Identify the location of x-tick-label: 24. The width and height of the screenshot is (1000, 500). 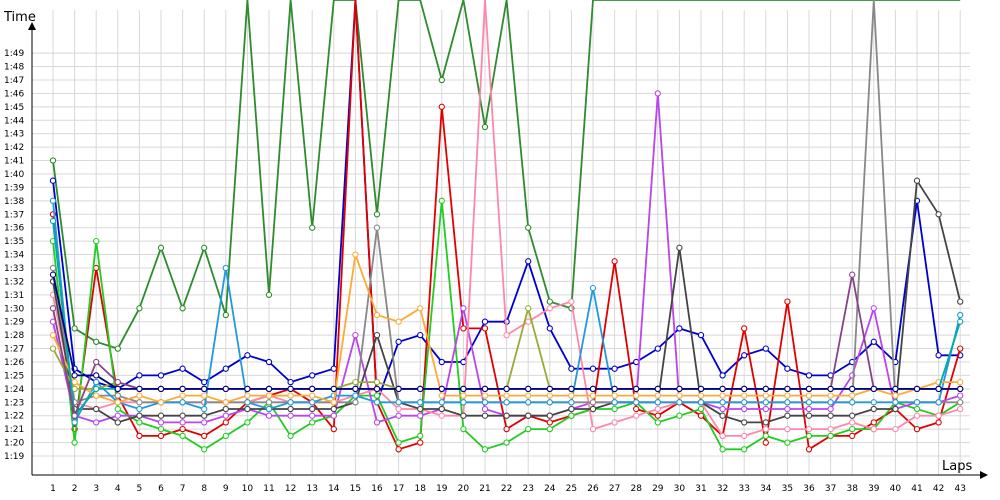
(550, 489).